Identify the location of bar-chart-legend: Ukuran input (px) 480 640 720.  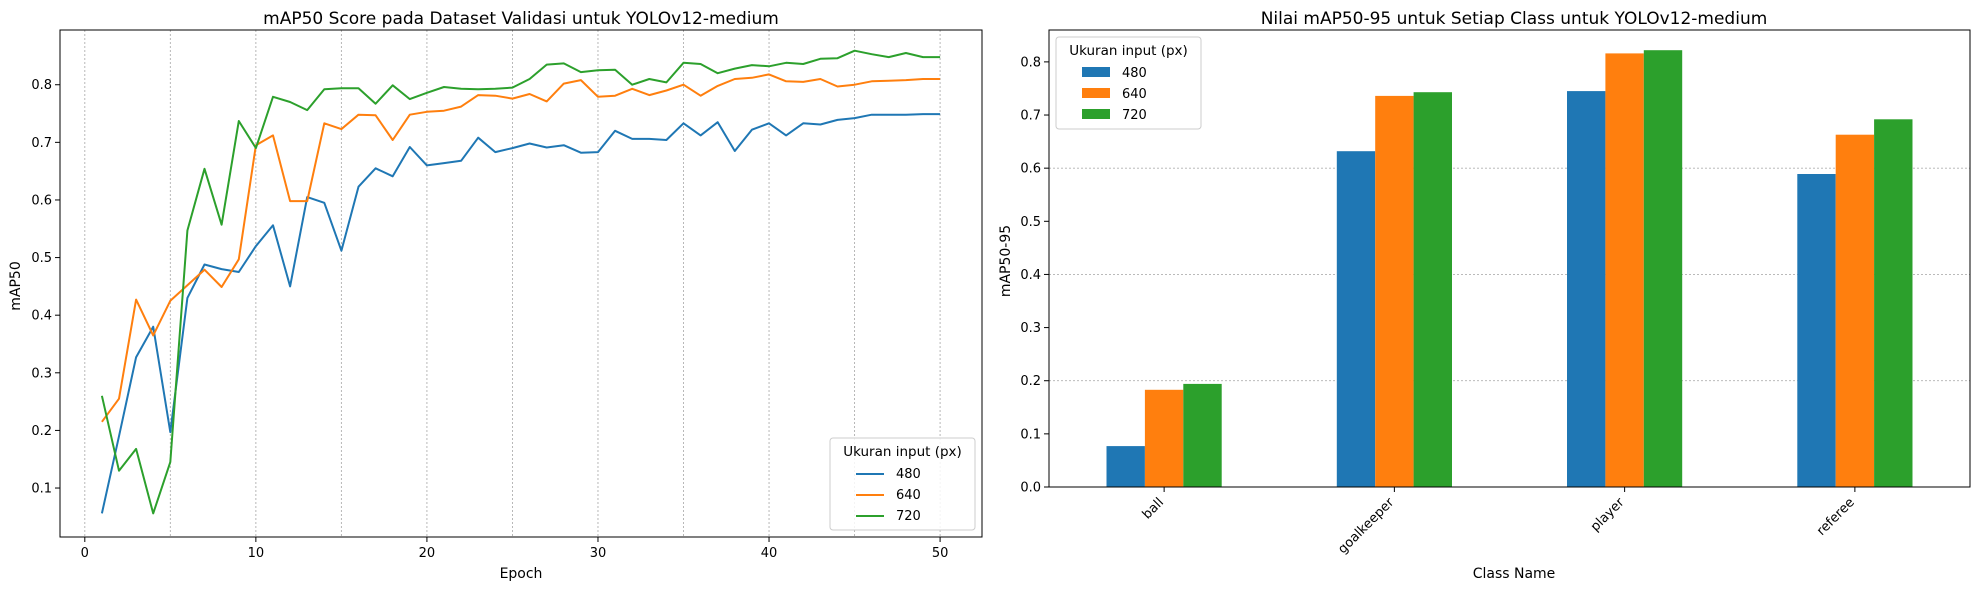
(1128, 83).